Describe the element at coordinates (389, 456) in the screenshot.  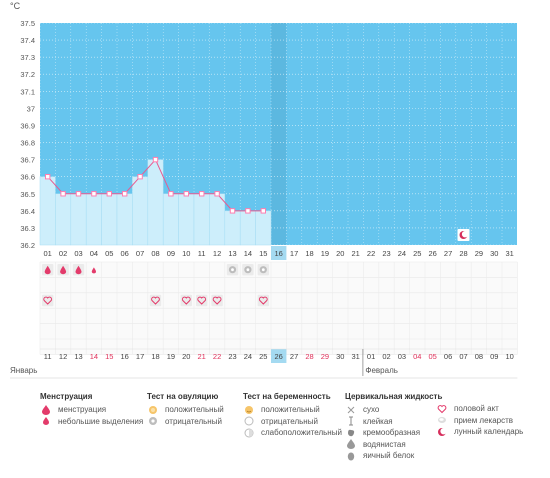
I see `legend-label: яичный белок` at that location.